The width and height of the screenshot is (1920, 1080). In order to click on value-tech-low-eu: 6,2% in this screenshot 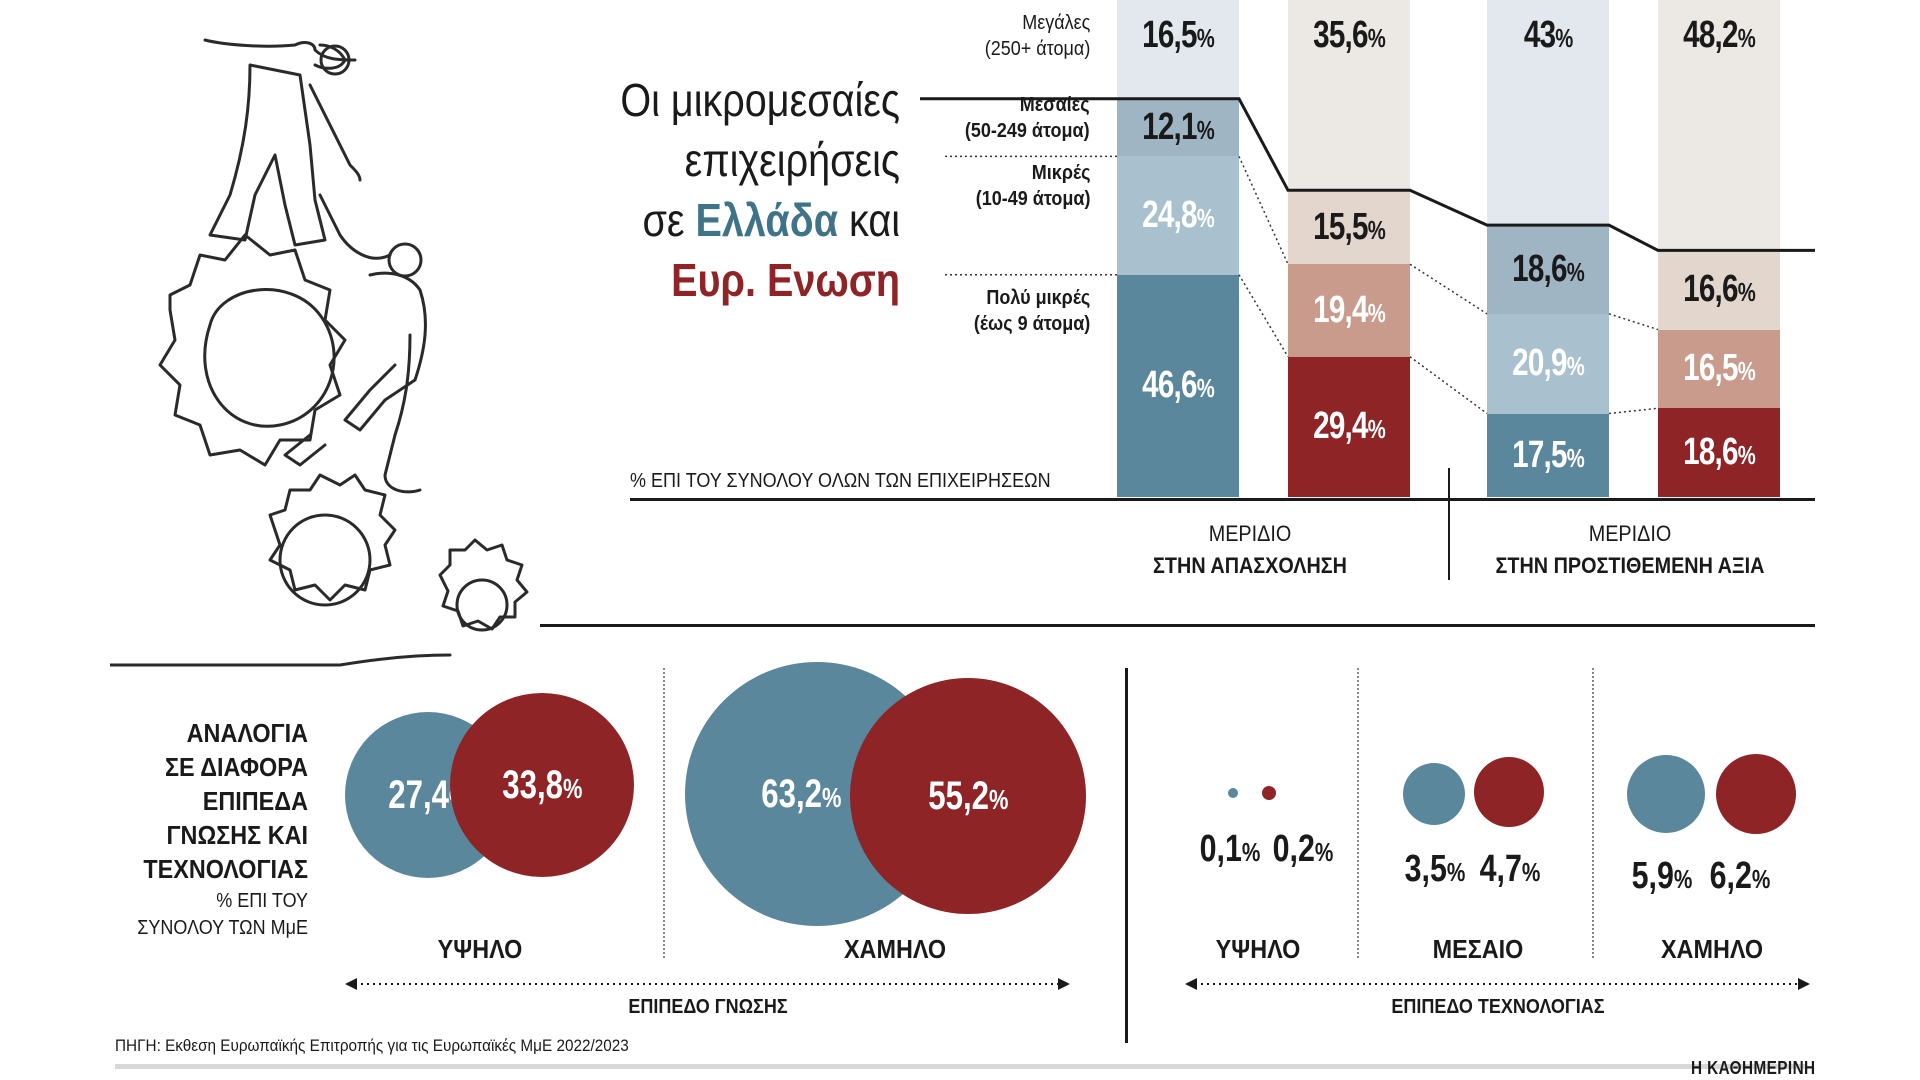, I will do `click(1740, 876)`.